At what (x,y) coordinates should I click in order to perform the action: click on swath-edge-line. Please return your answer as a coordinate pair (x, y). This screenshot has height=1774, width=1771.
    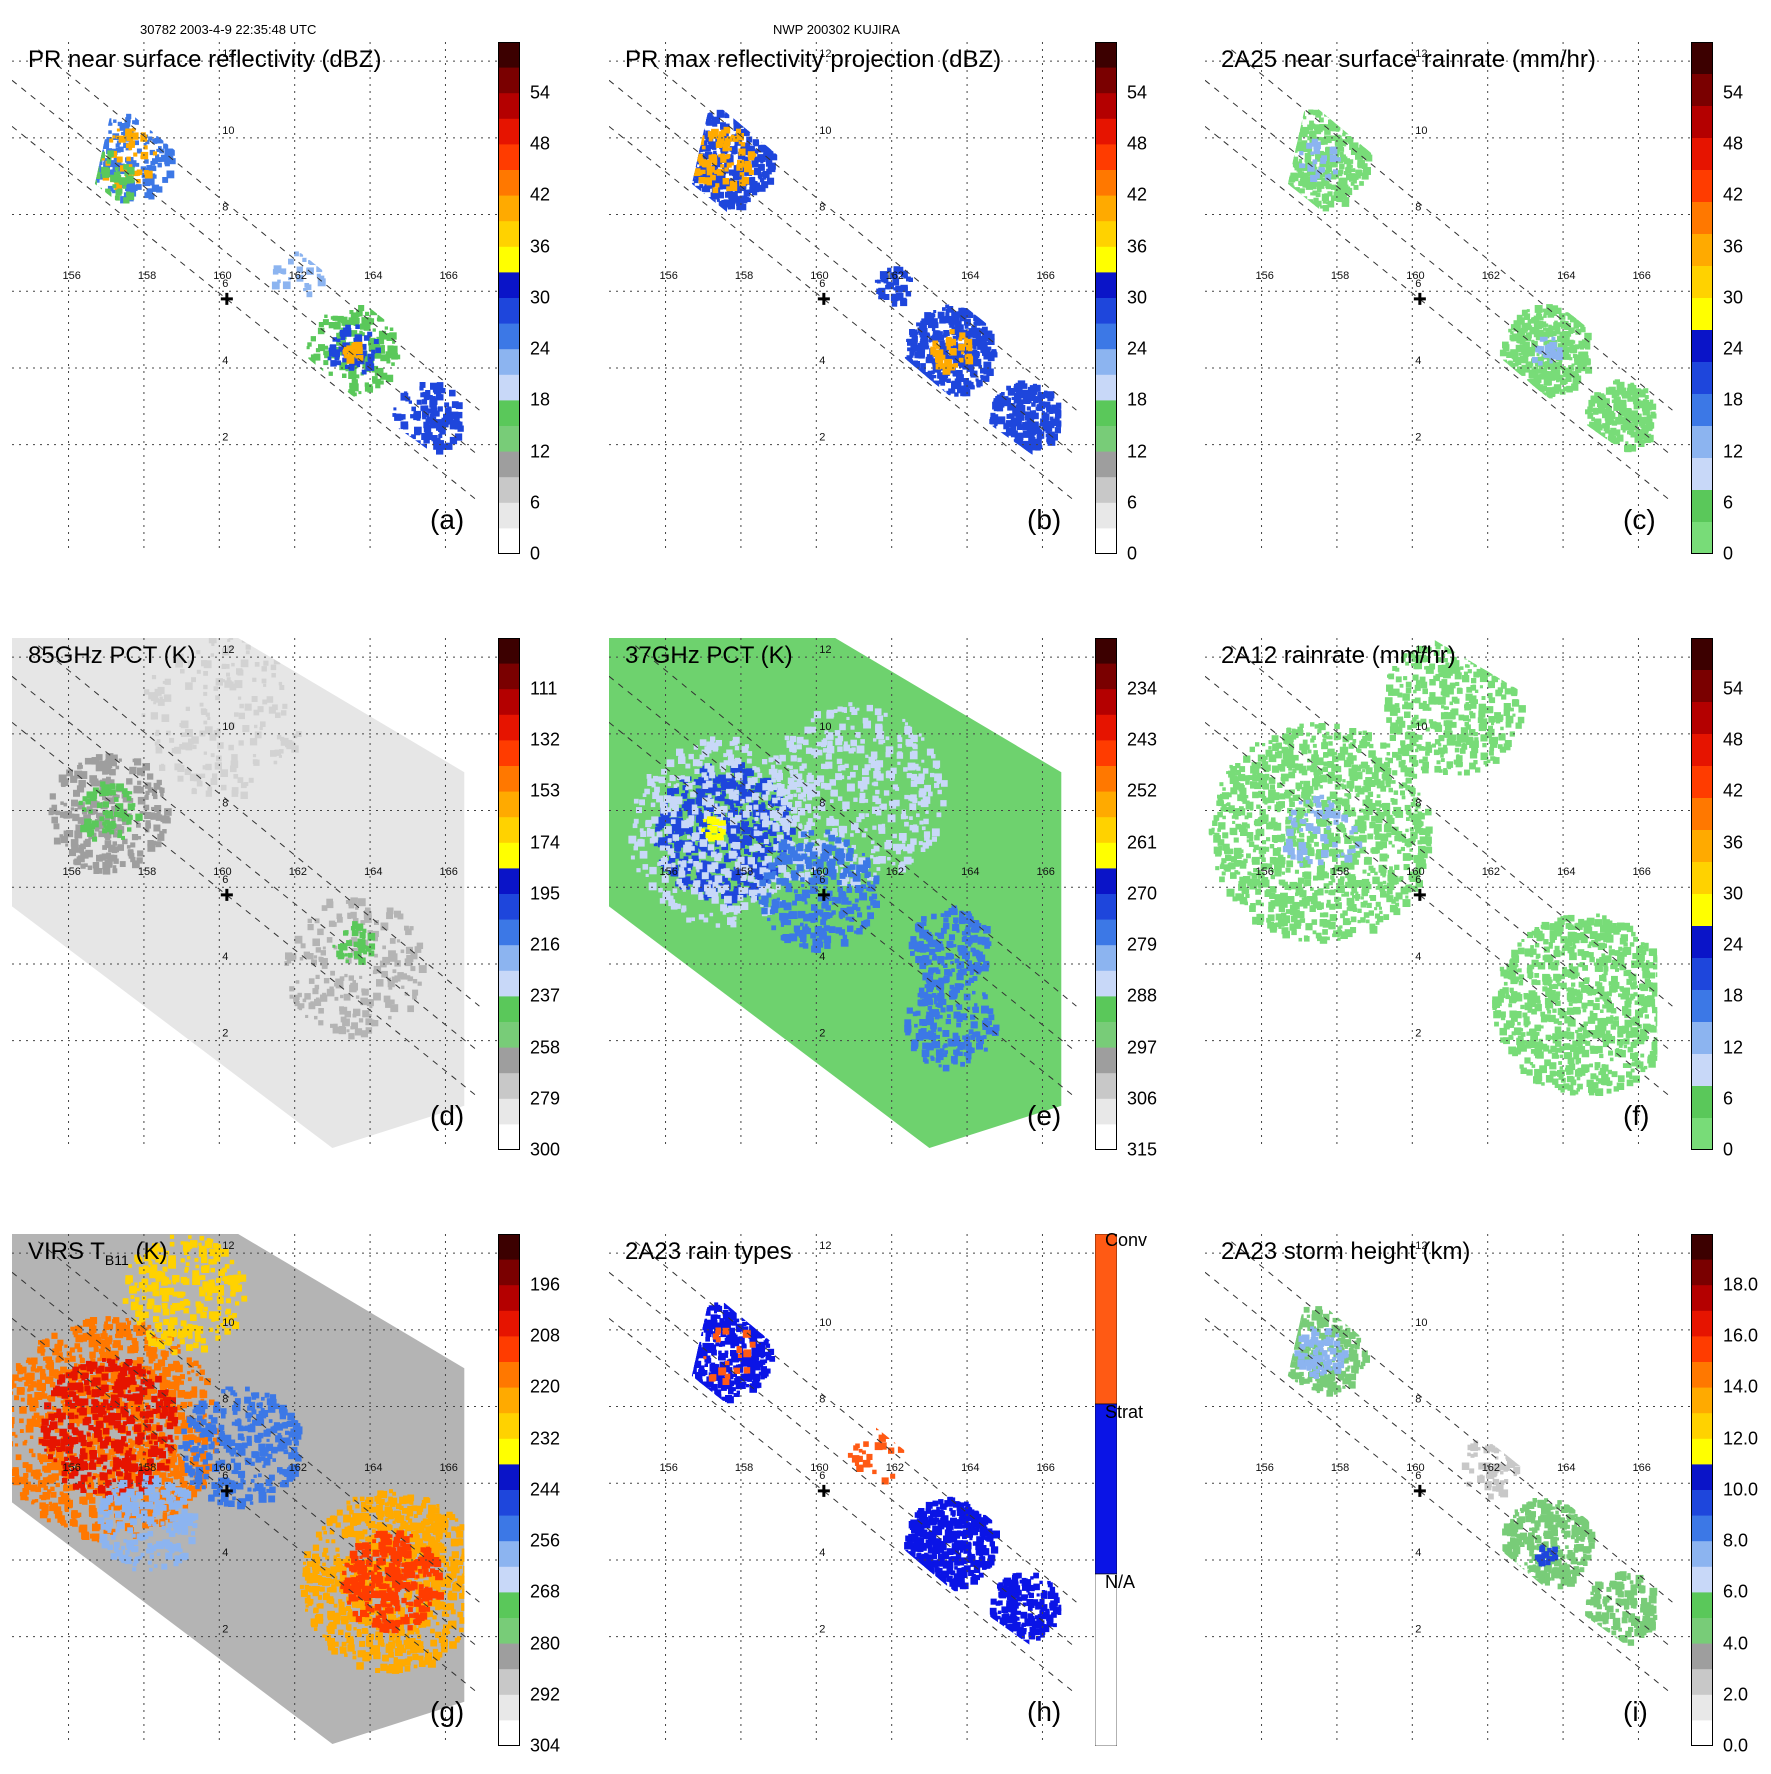
    Looking at the image, I should click on (842, 314).